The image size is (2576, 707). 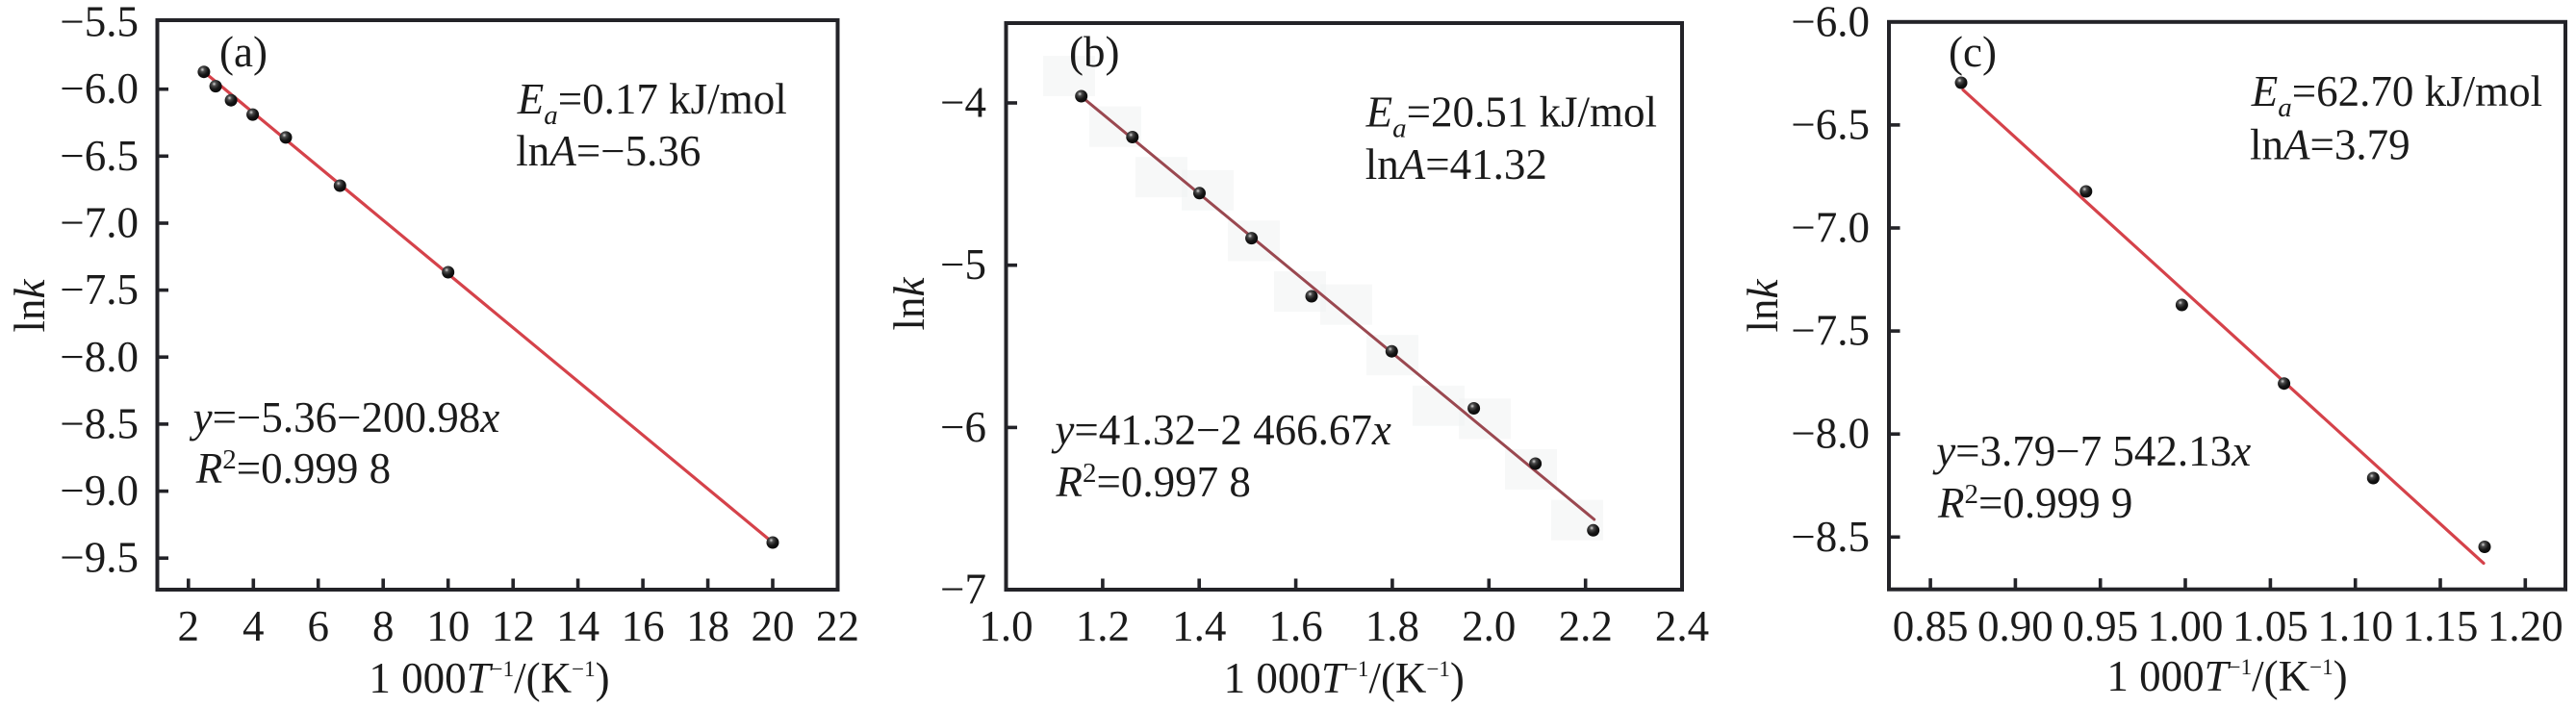 I want to click on svg-text: 1.4, so click(x=1199, y=626).